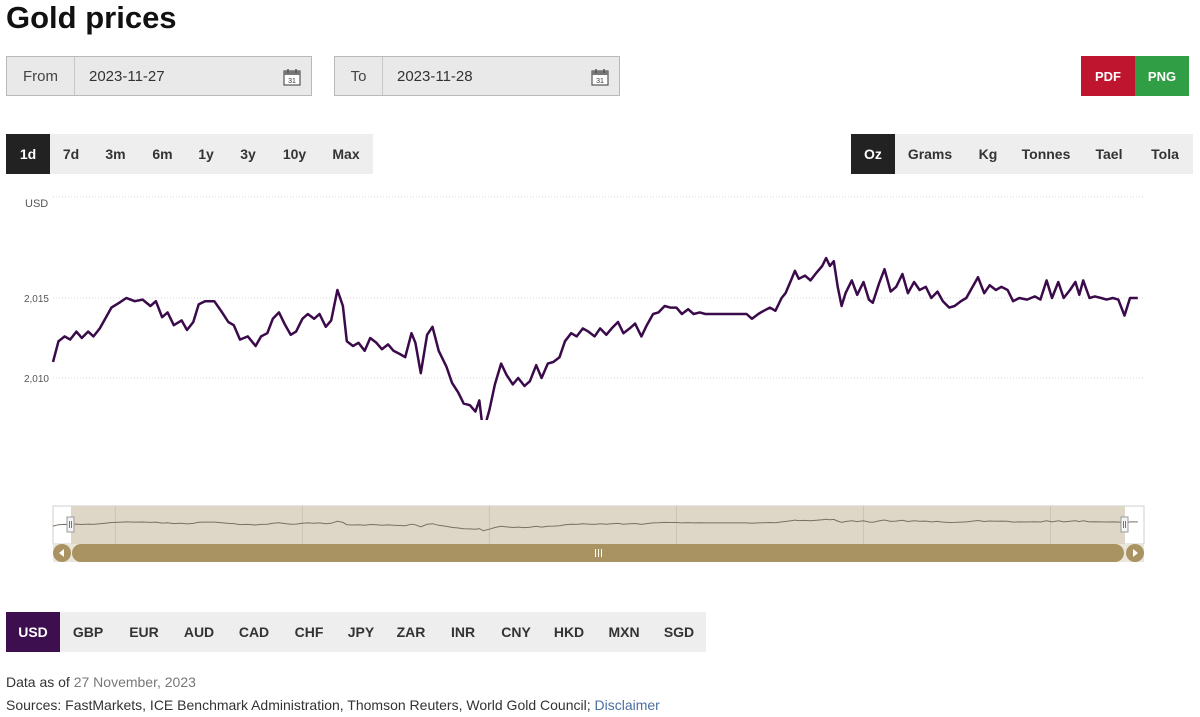 The width and height of the screenshot is (1200, 717). Describe the element at coordinates (873, 154) in the screenshot. I see `unit-oz: Oz` at that location.